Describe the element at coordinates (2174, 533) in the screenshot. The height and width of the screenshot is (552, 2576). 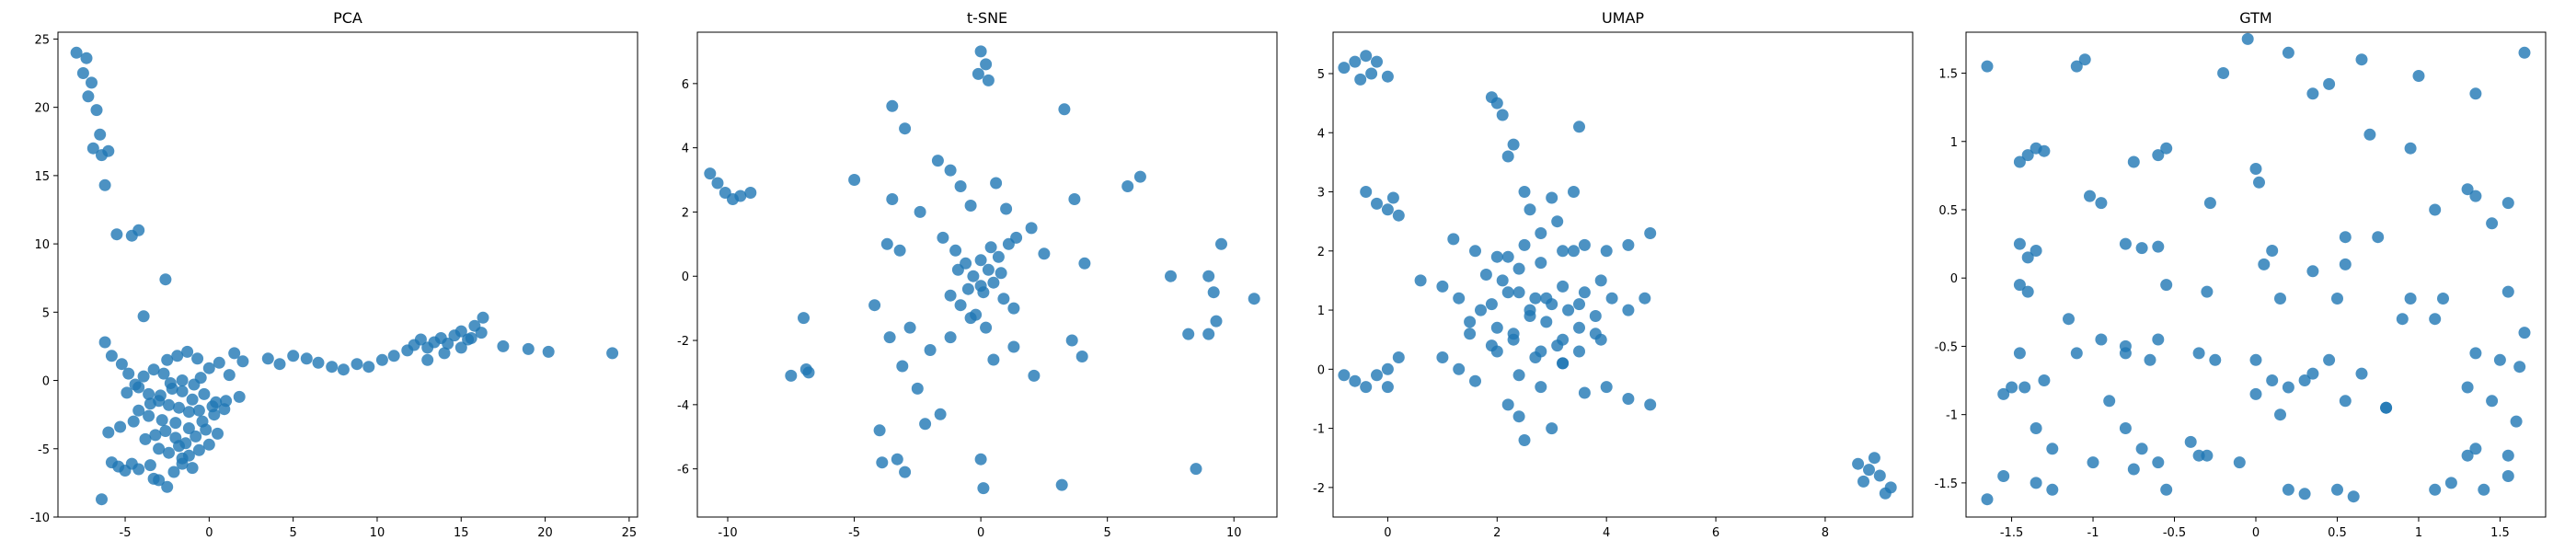
I see `x-tick-label: -0.5` at that location.